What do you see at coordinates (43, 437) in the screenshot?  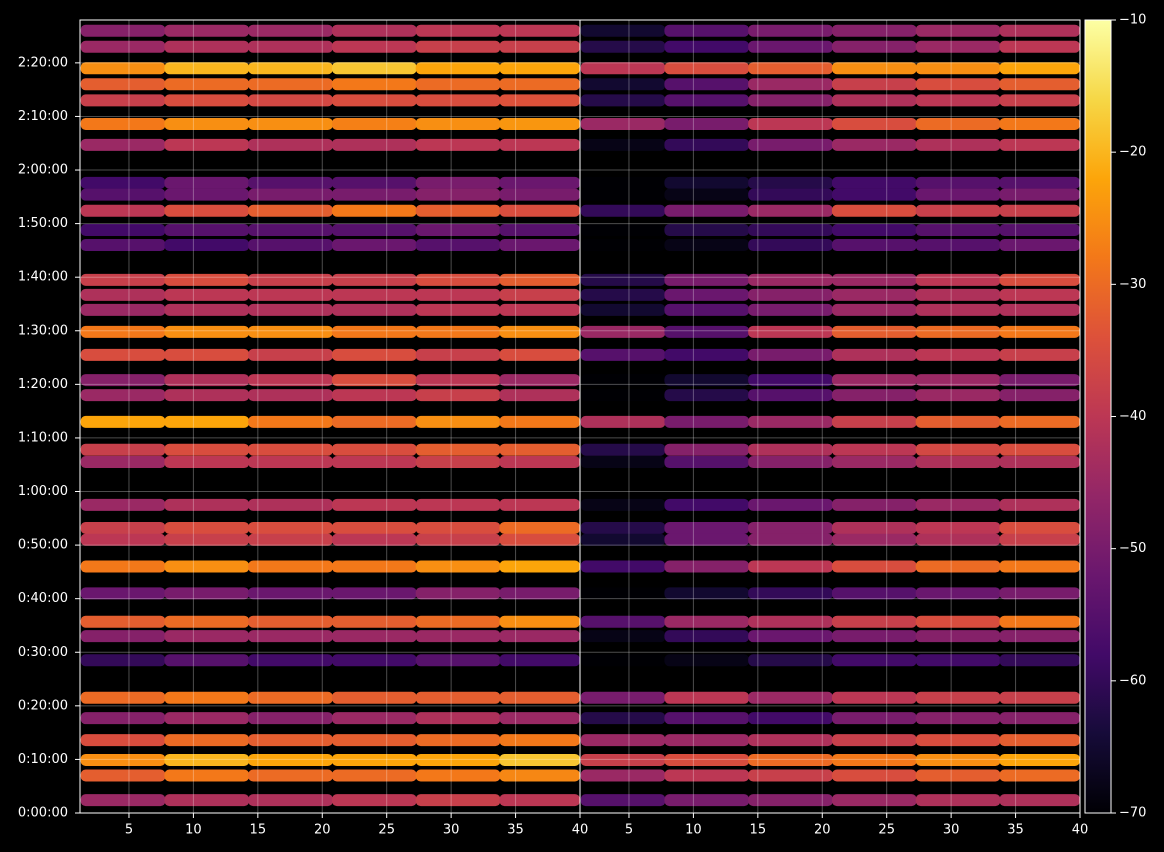 I see `y-tick-label: 1:10:00` at bounding box center [43, 437].